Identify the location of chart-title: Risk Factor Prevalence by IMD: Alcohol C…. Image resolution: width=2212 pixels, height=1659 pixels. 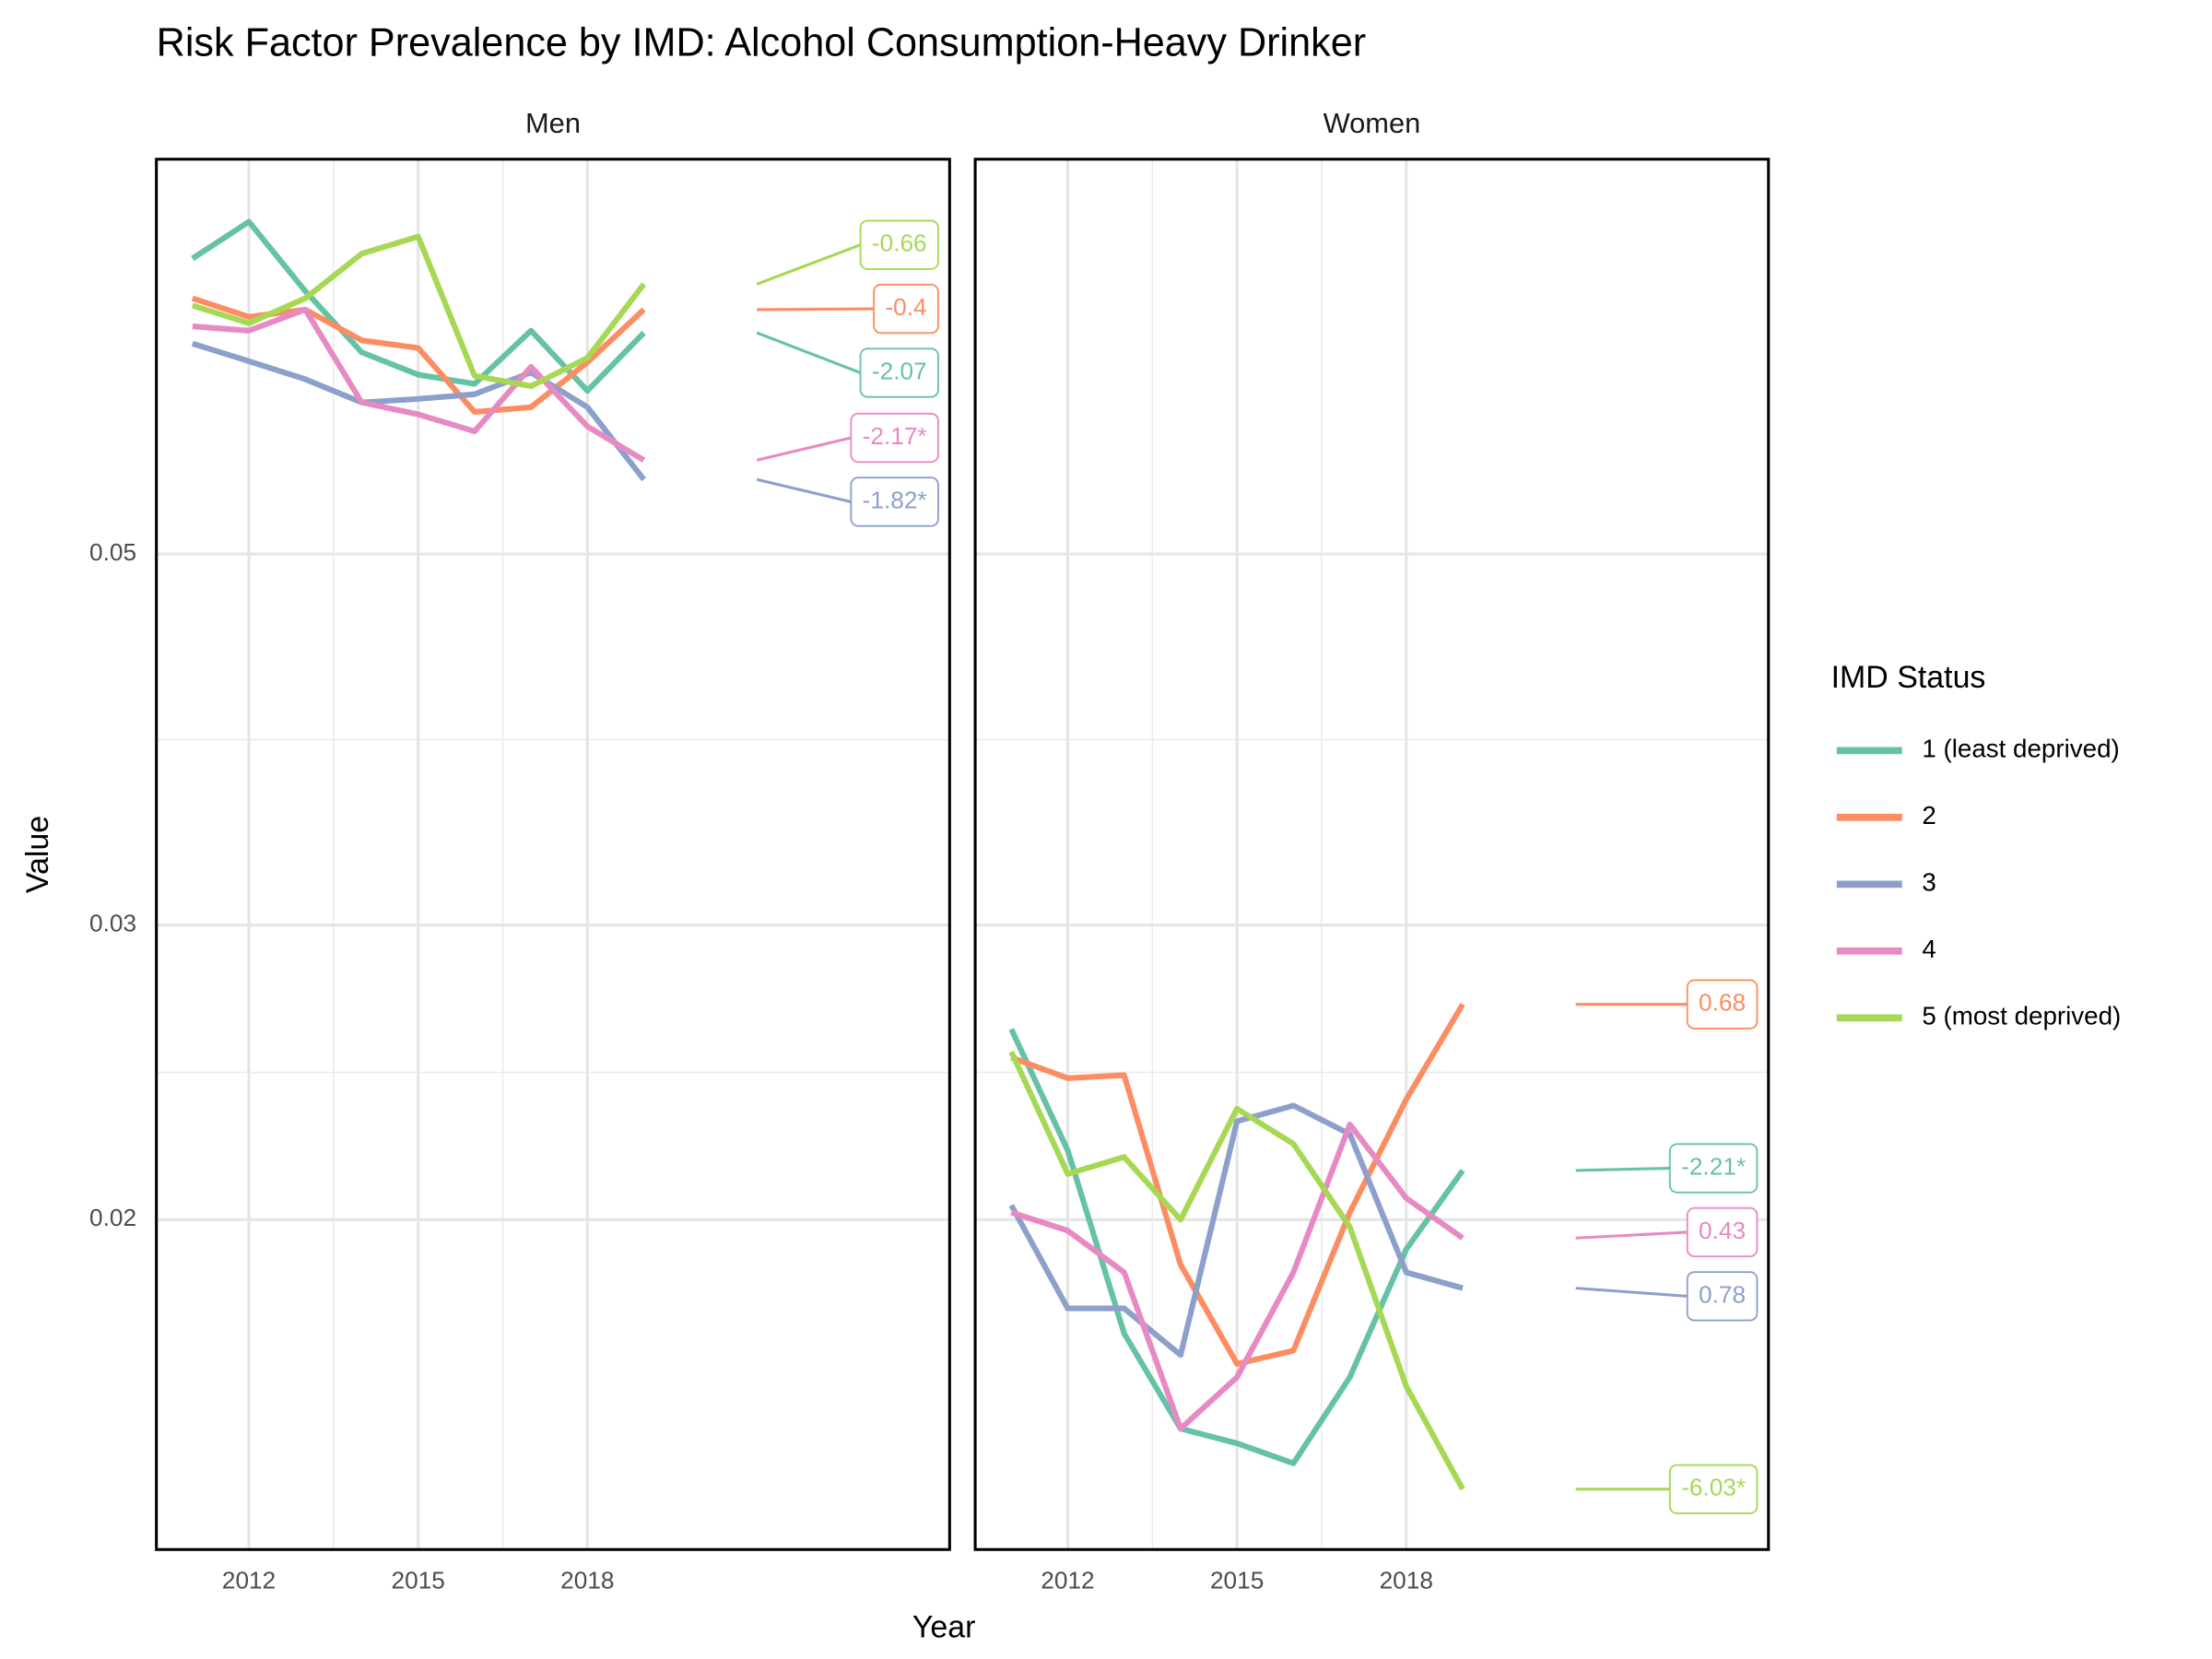
(761, 43).